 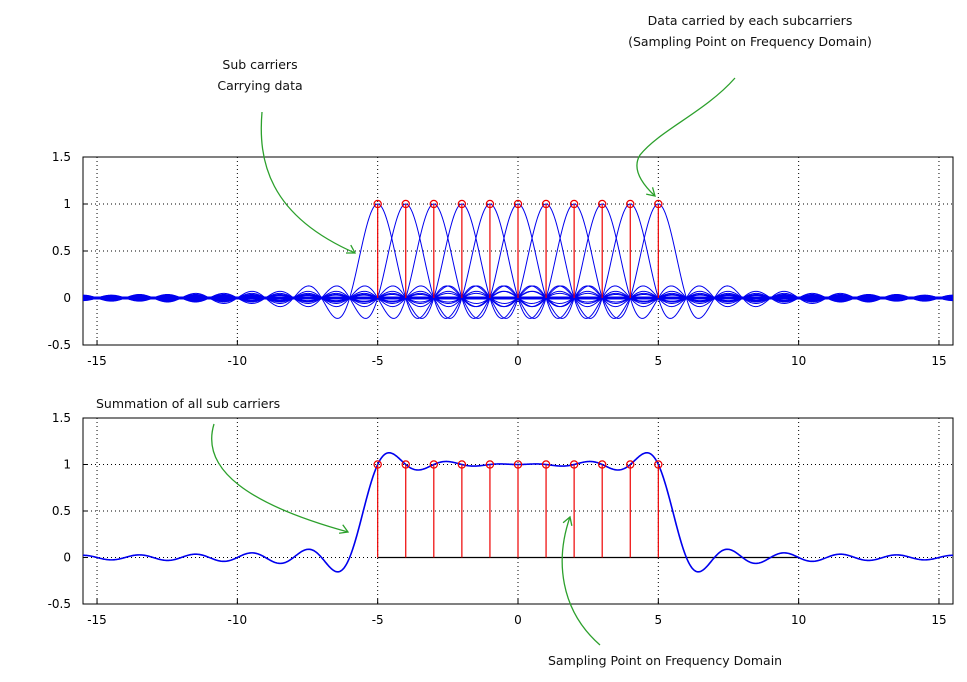 I want to click on arrow-sampling-icon, so click(x=581, y=580).